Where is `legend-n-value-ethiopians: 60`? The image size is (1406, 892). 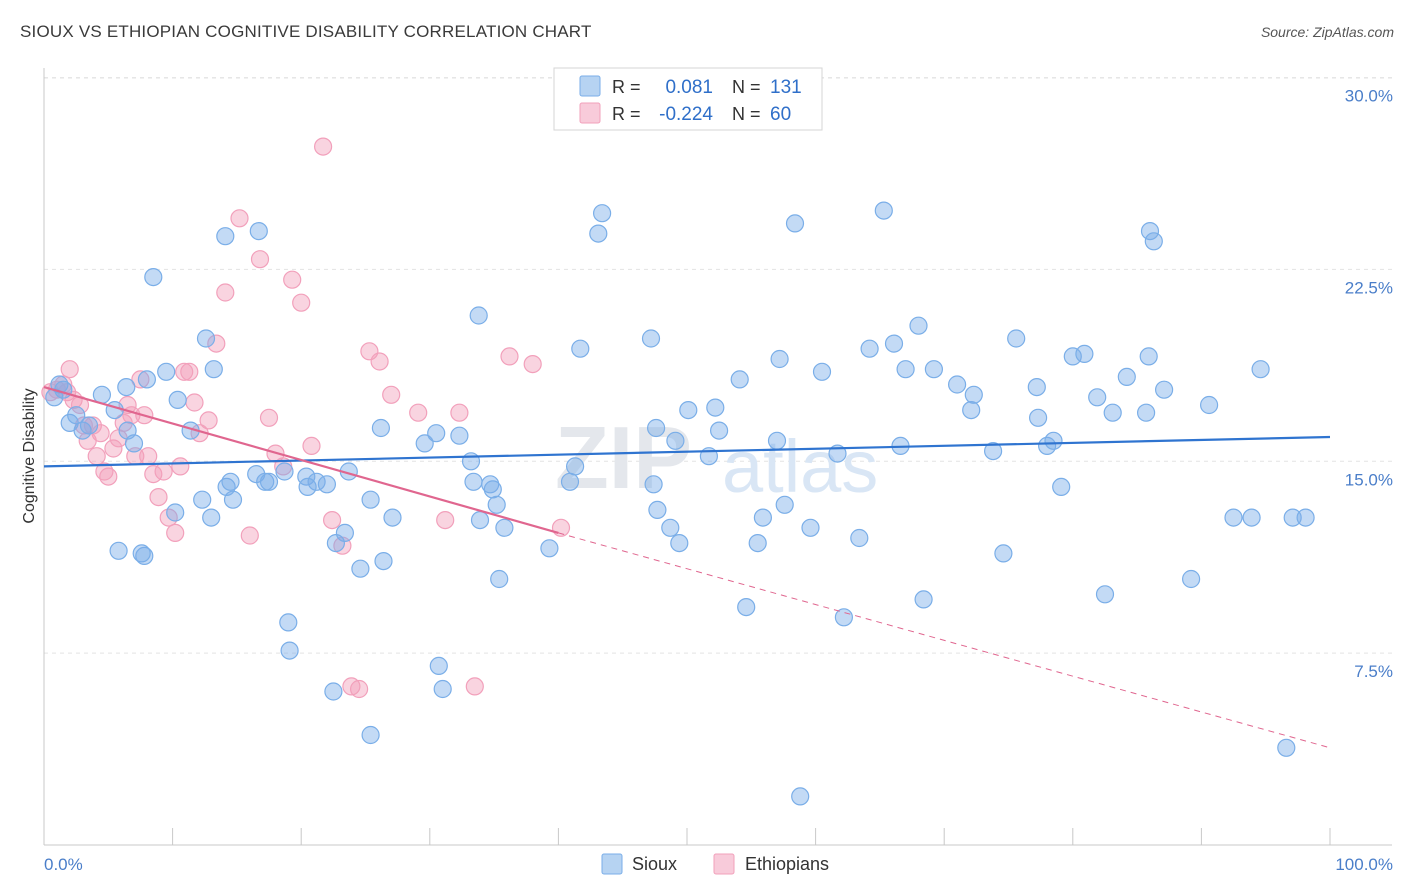 legend-n-value-ethiopians: 60 is located at coordinates (780, 114).